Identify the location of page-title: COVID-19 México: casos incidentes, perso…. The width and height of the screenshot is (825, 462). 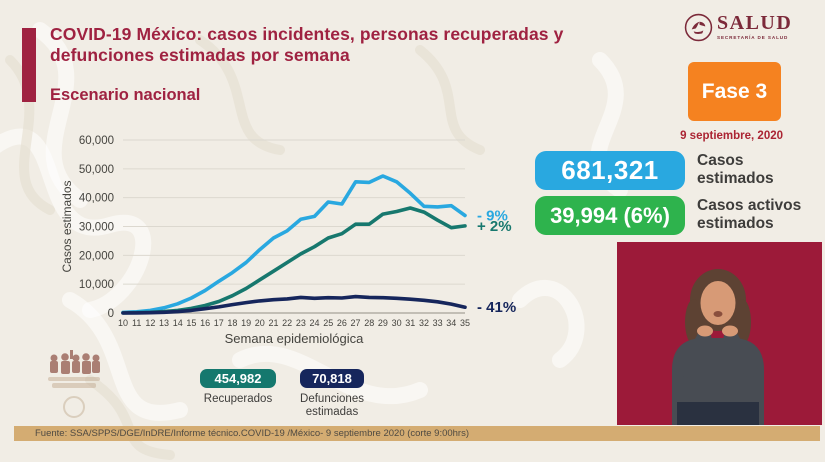
(370, 45).